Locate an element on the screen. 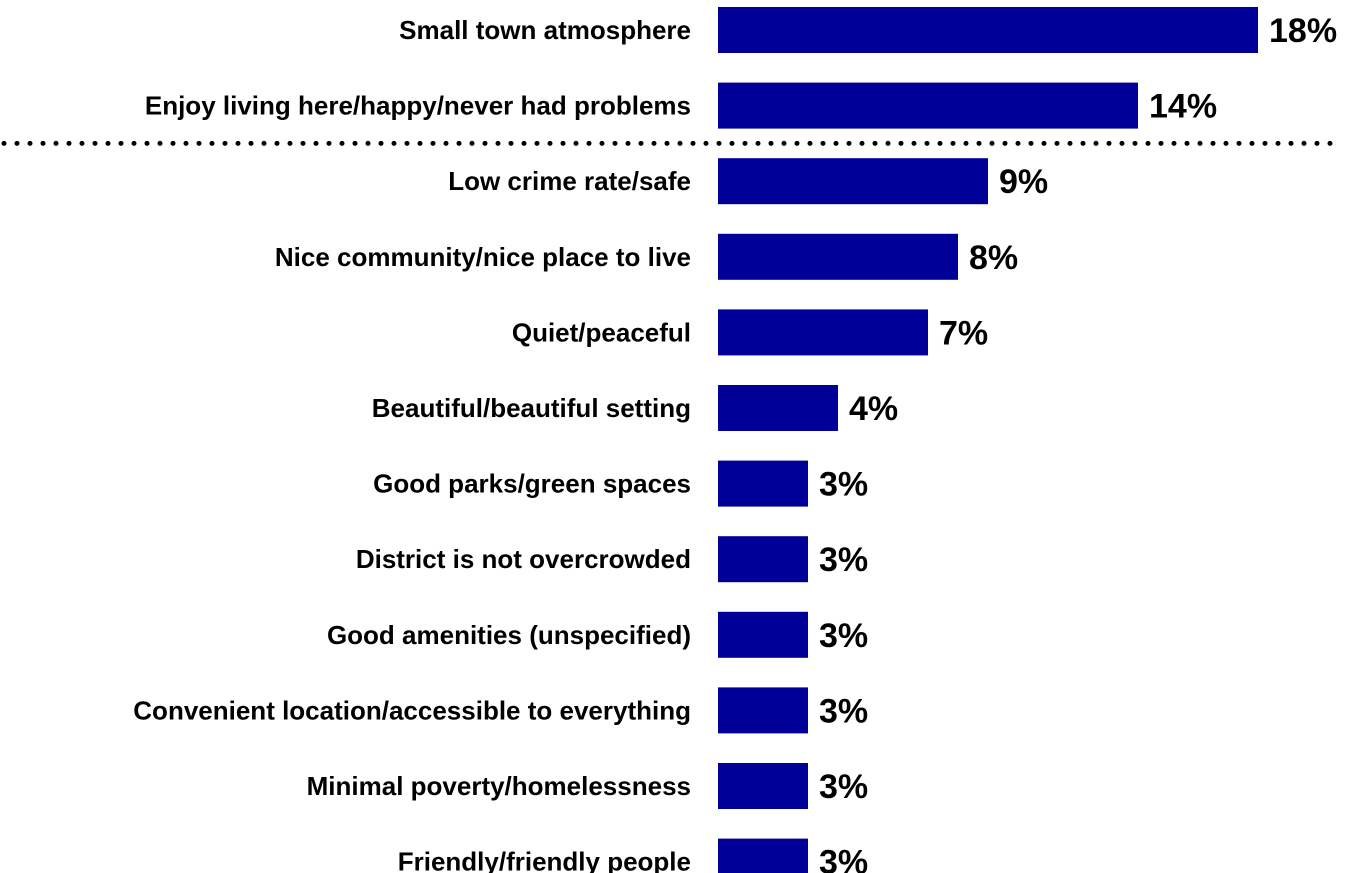  category-label-11: Minimal poverty/homelessness is located at coordinates (499, 786).